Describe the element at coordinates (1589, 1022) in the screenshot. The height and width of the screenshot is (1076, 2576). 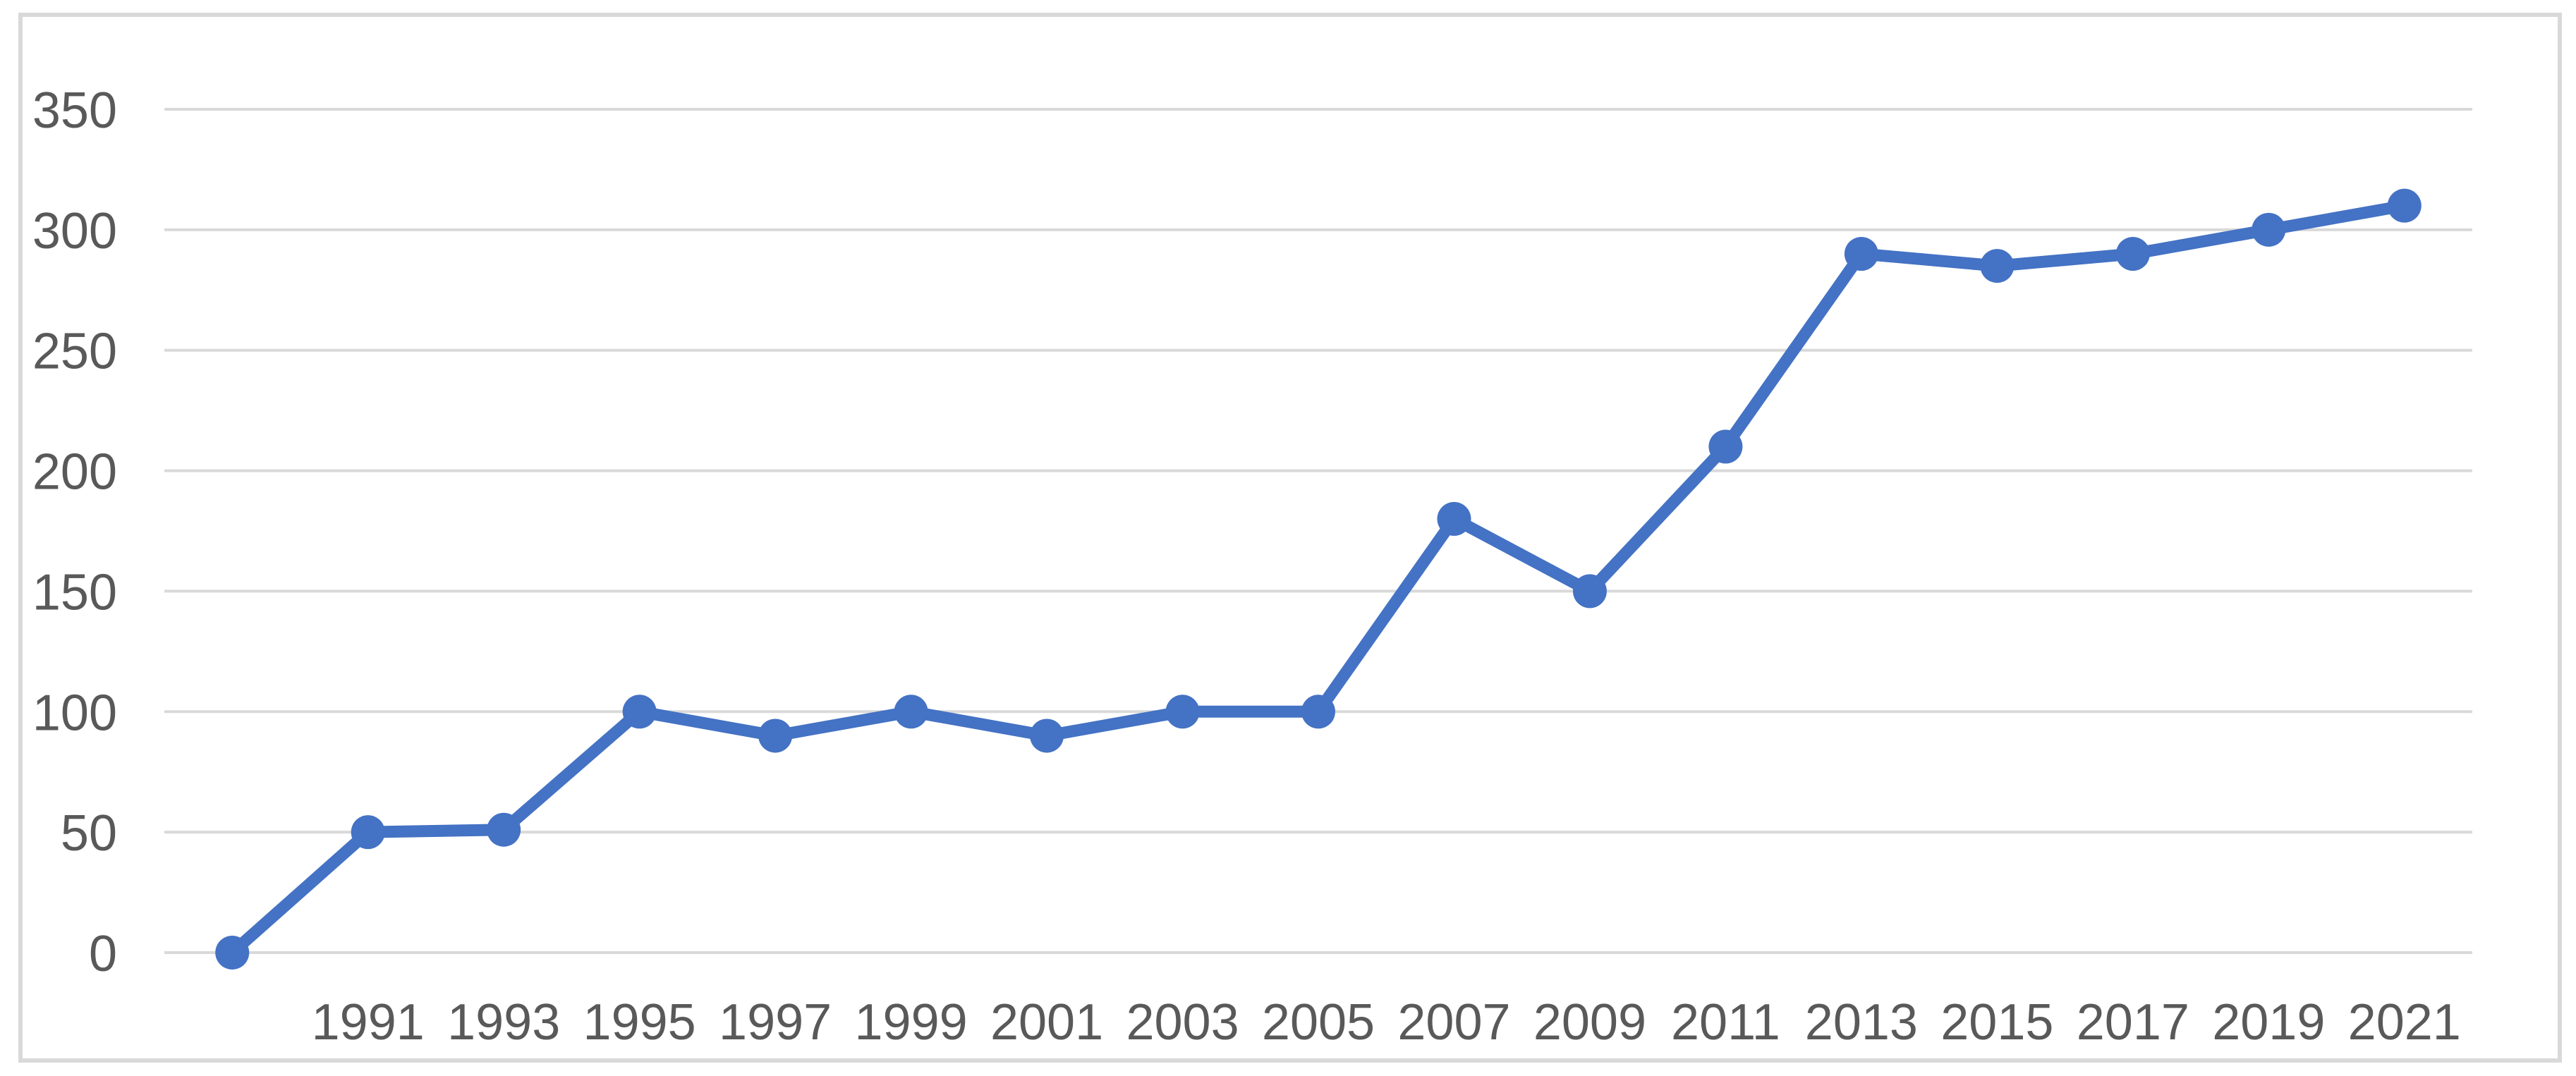
I see `x-axis-tick-label: 2009` at that location.